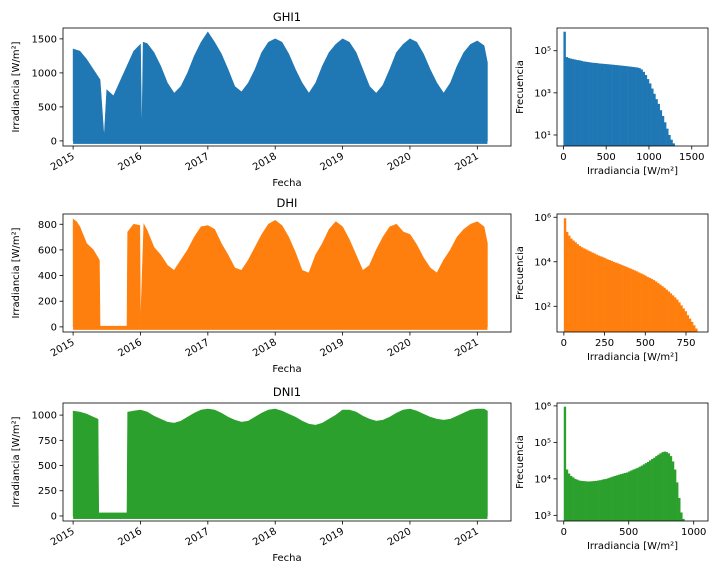 Image resolution: width=720 pixels, height=576 pixels. I want to click on ghi1-xtick-label: 2015, so click(63, 162).